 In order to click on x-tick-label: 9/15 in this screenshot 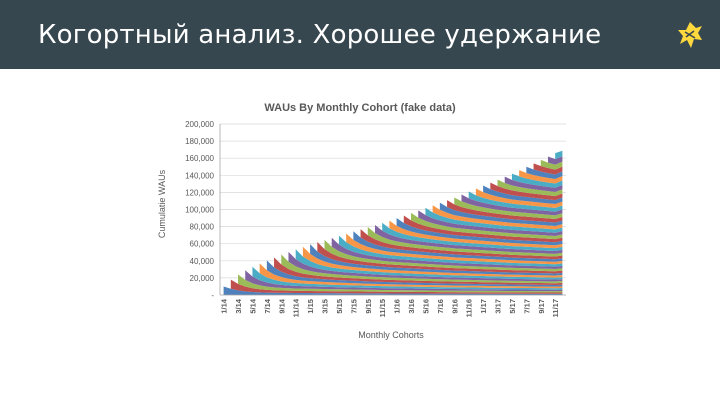, I will do `click(368, 306)`.